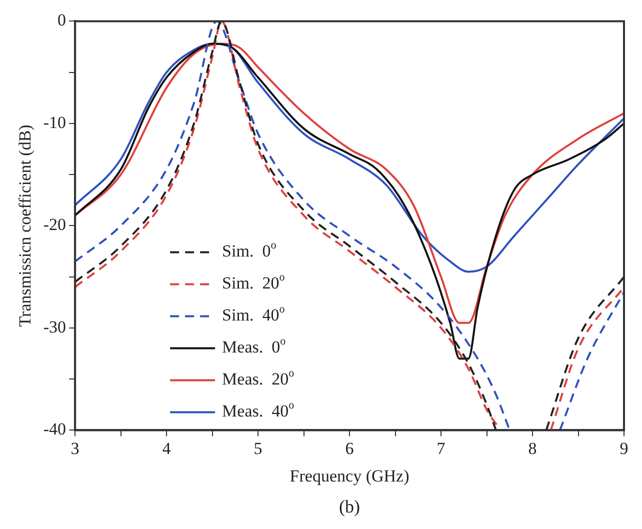 The image size is (642, 529). What do you see at coordinates (54, 429) in the screenshot?
I see `y-tick-label: -40` at bounding box center [54, 429].